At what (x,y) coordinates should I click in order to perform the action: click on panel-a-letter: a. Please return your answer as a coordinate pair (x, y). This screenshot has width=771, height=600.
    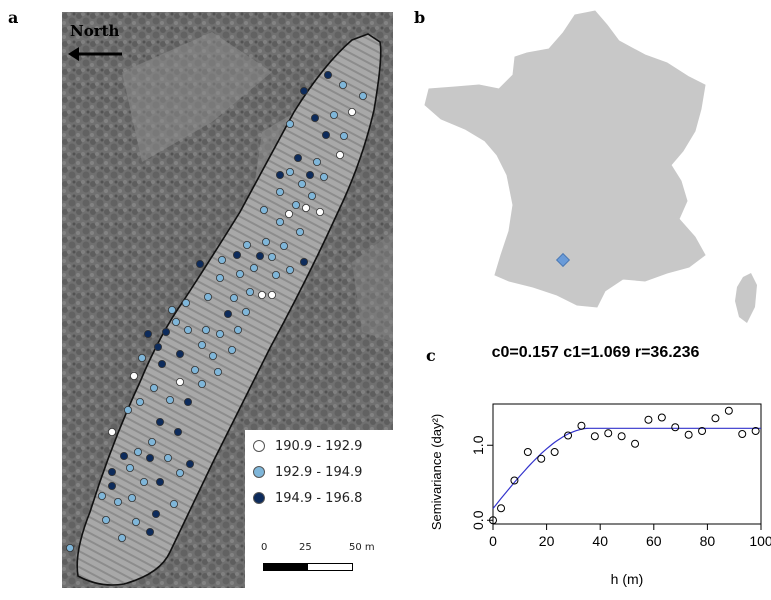
    Looking at the image, I should click on (13, 17).